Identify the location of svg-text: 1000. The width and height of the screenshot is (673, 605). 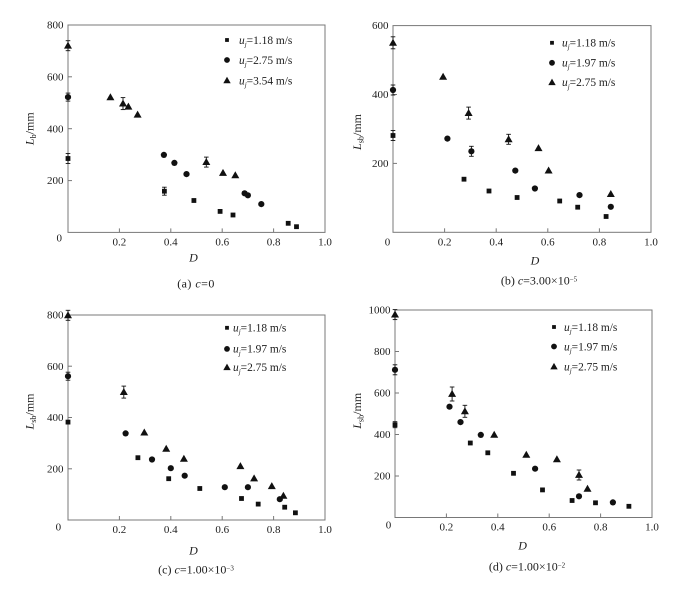
(380, 311).